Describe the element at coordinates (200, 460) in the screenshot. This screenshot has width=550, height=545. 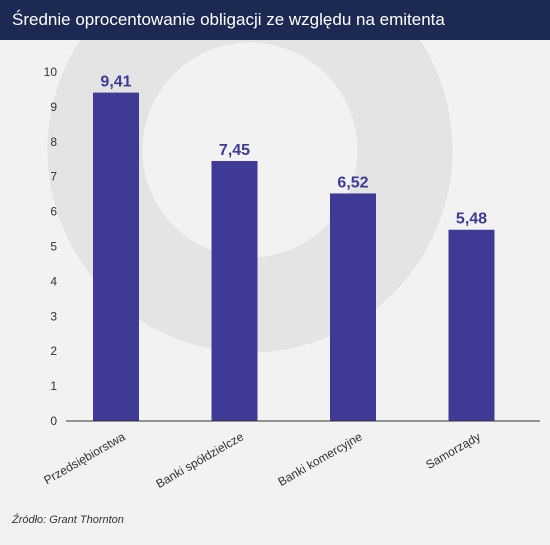
I see `x-tick-label: Banki spółdzielcze` at that location.